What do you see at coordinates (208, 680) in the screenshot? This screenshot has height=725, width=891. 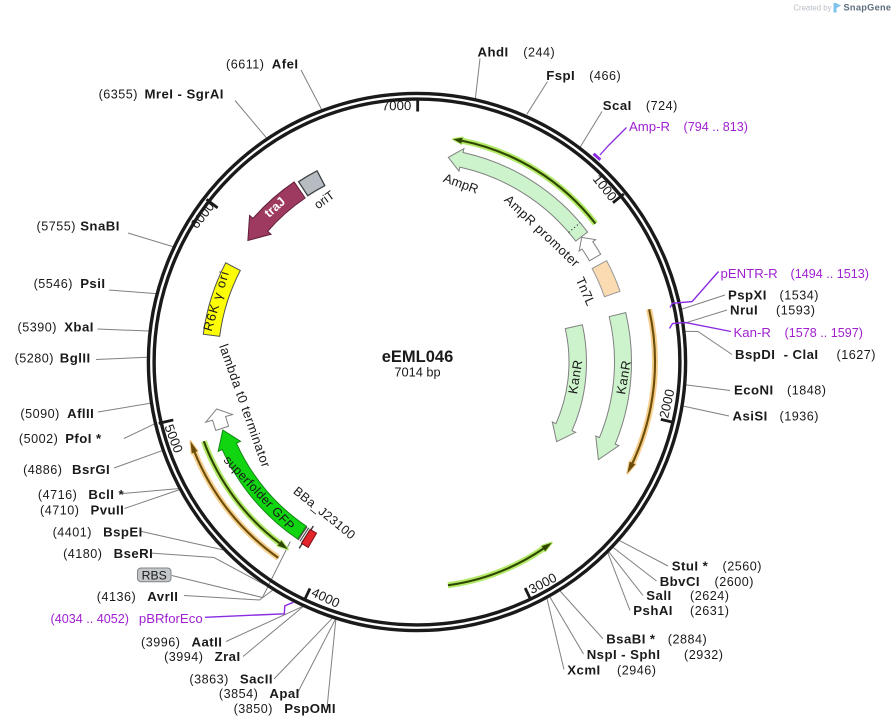 I see `svg-text: (3863)` at bounding box center [208, 680].